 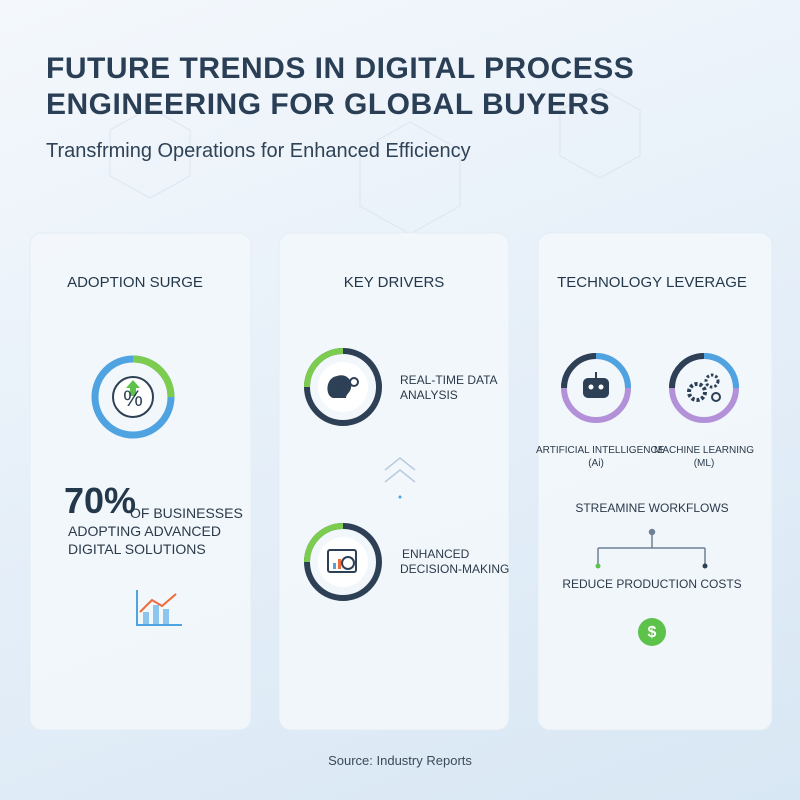 What do you see at coordinates (704, 450) in the screenshot?
I see `tech-label: MACHINE LEARNING` at bounding box center [704, 450].